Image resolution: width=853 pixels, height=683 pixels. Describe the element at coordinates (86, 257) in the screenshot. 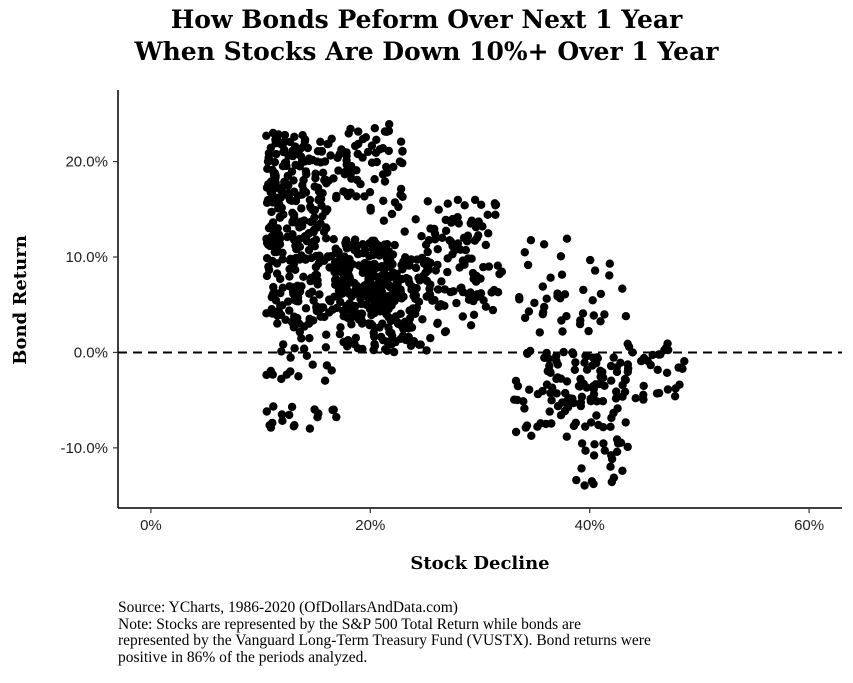

I see `y-tick-label: 10.0%` at that location.